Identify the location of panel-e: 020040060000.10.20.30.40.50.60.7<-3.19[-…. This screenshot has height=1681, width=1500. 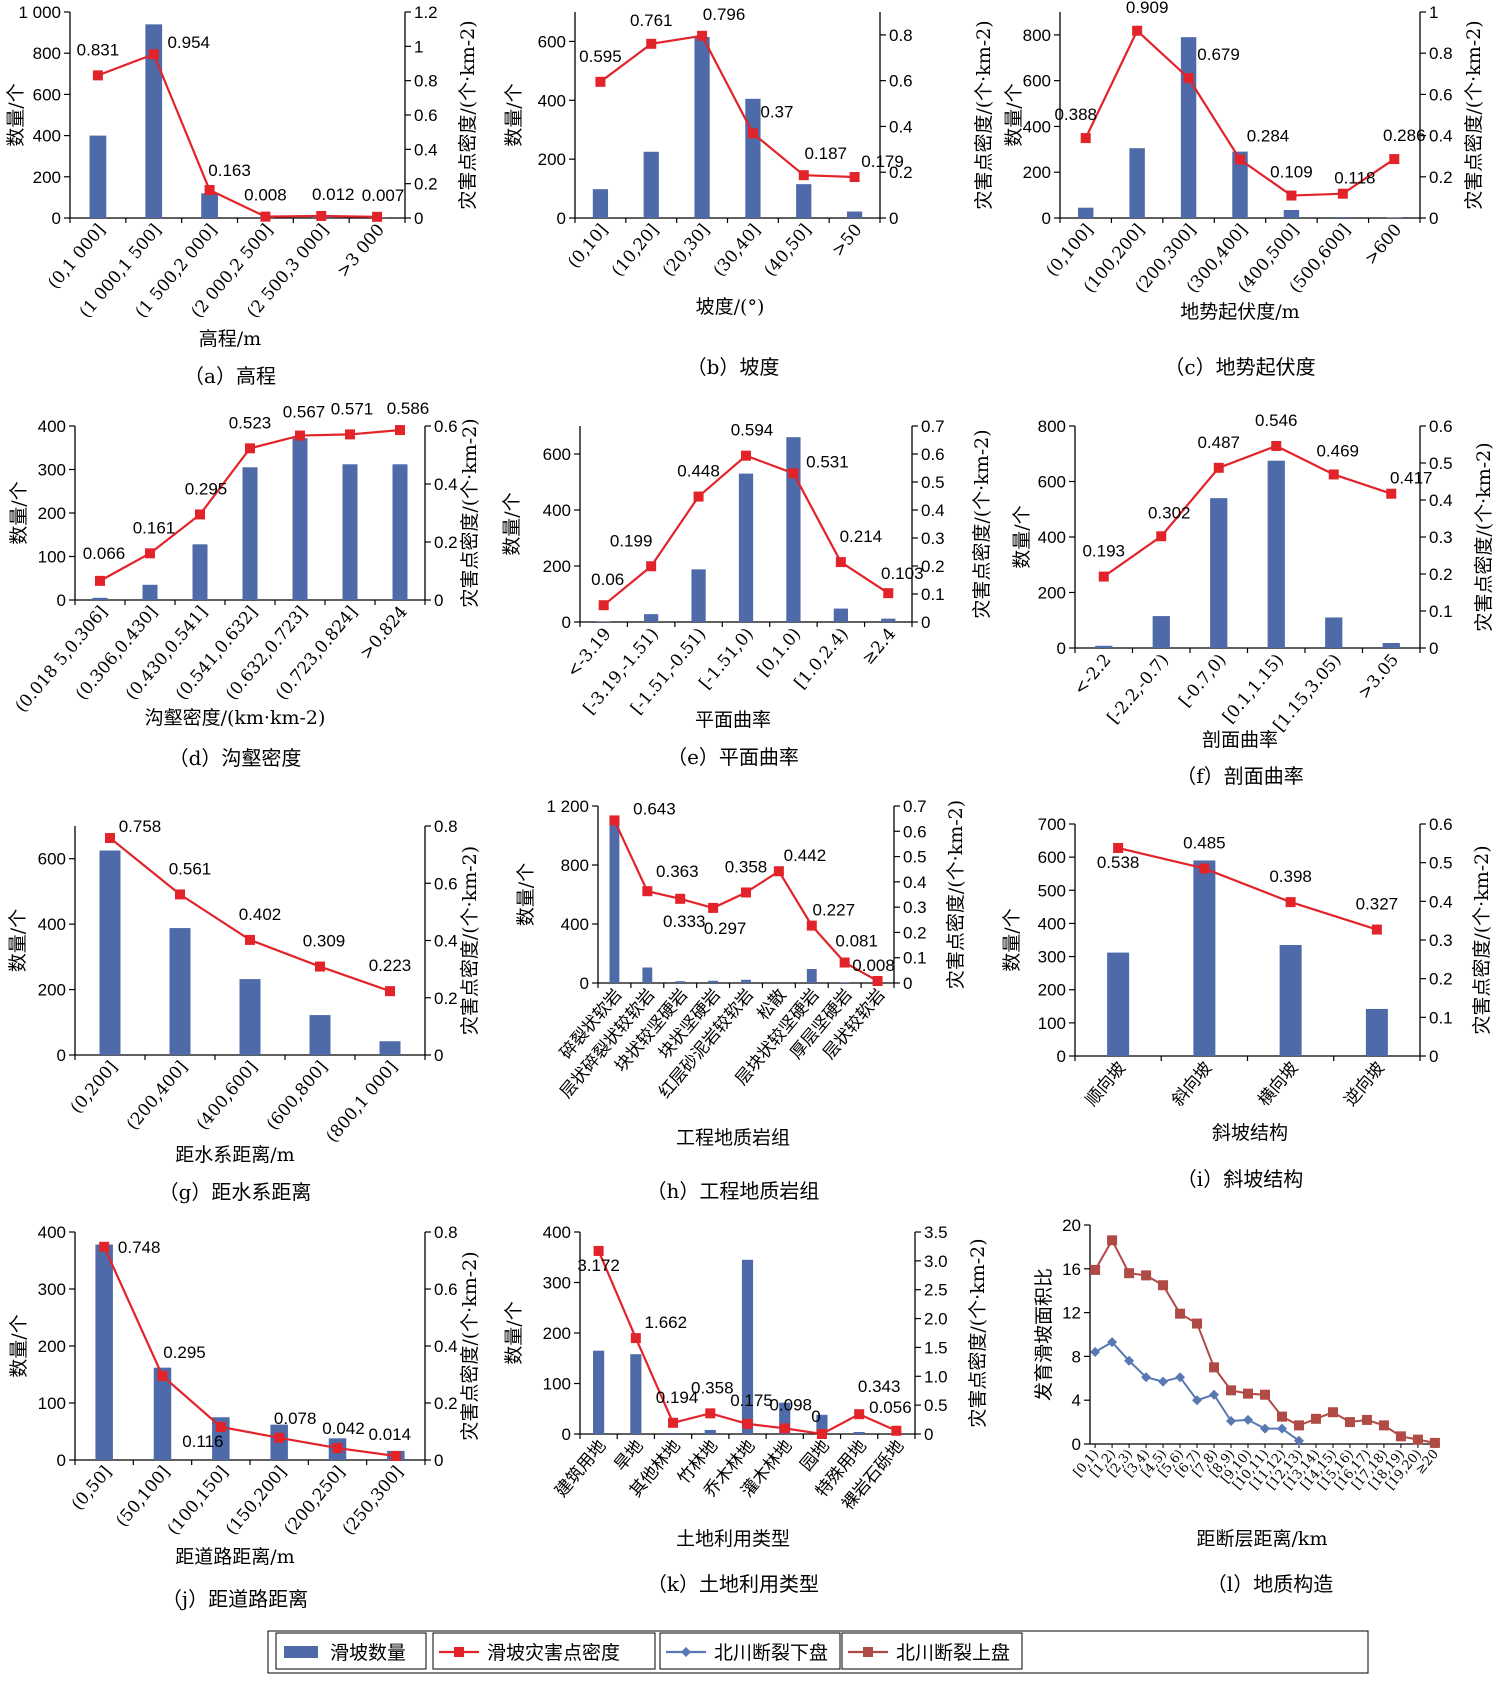
(747, 593).